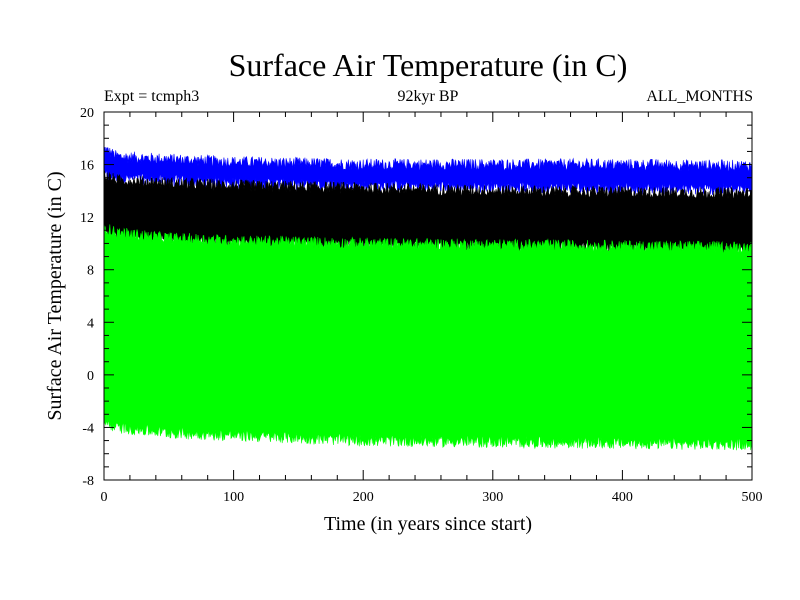 The height and width of the screenshot is (600, 800). What do you see at coordinates (88, 428) in the screenshot?
I see `y-tick-label: -4` at bounding box center [88, 428].